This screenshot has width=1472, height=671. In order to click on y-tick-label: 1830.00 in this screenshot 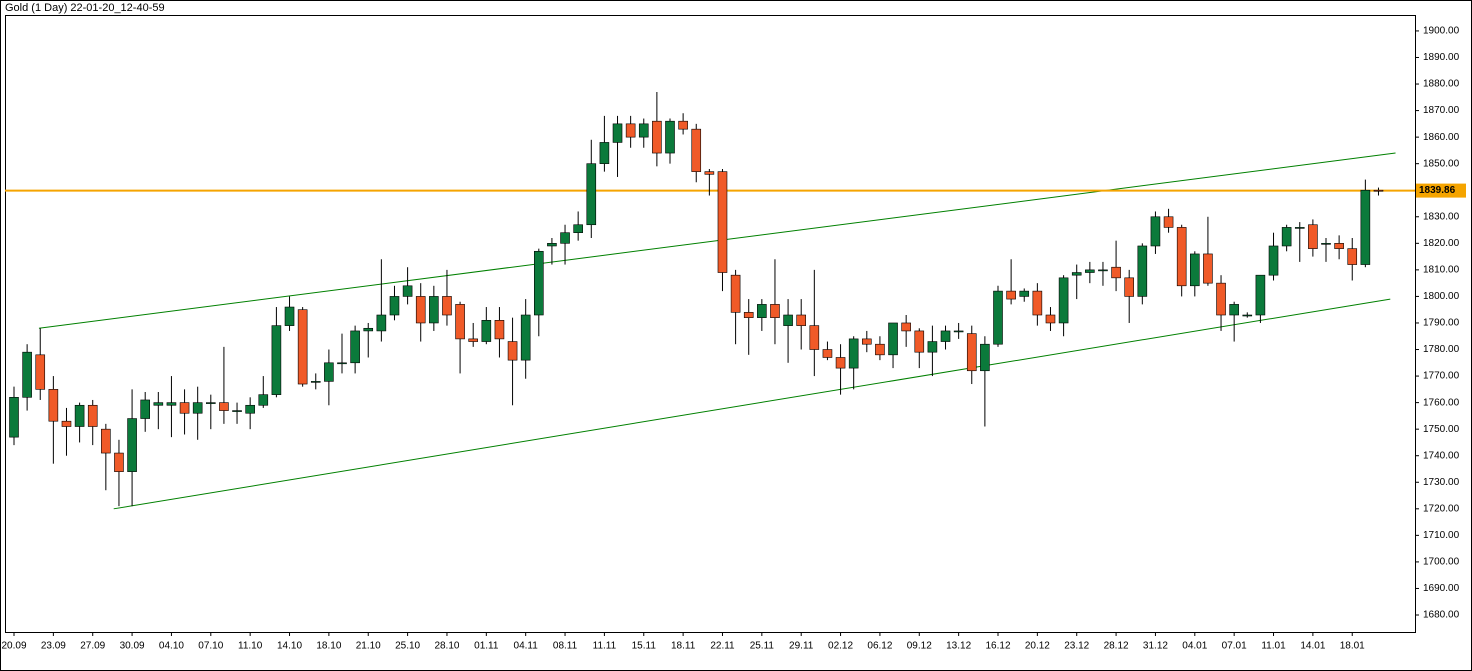, I will do `click(1441, 216)`.